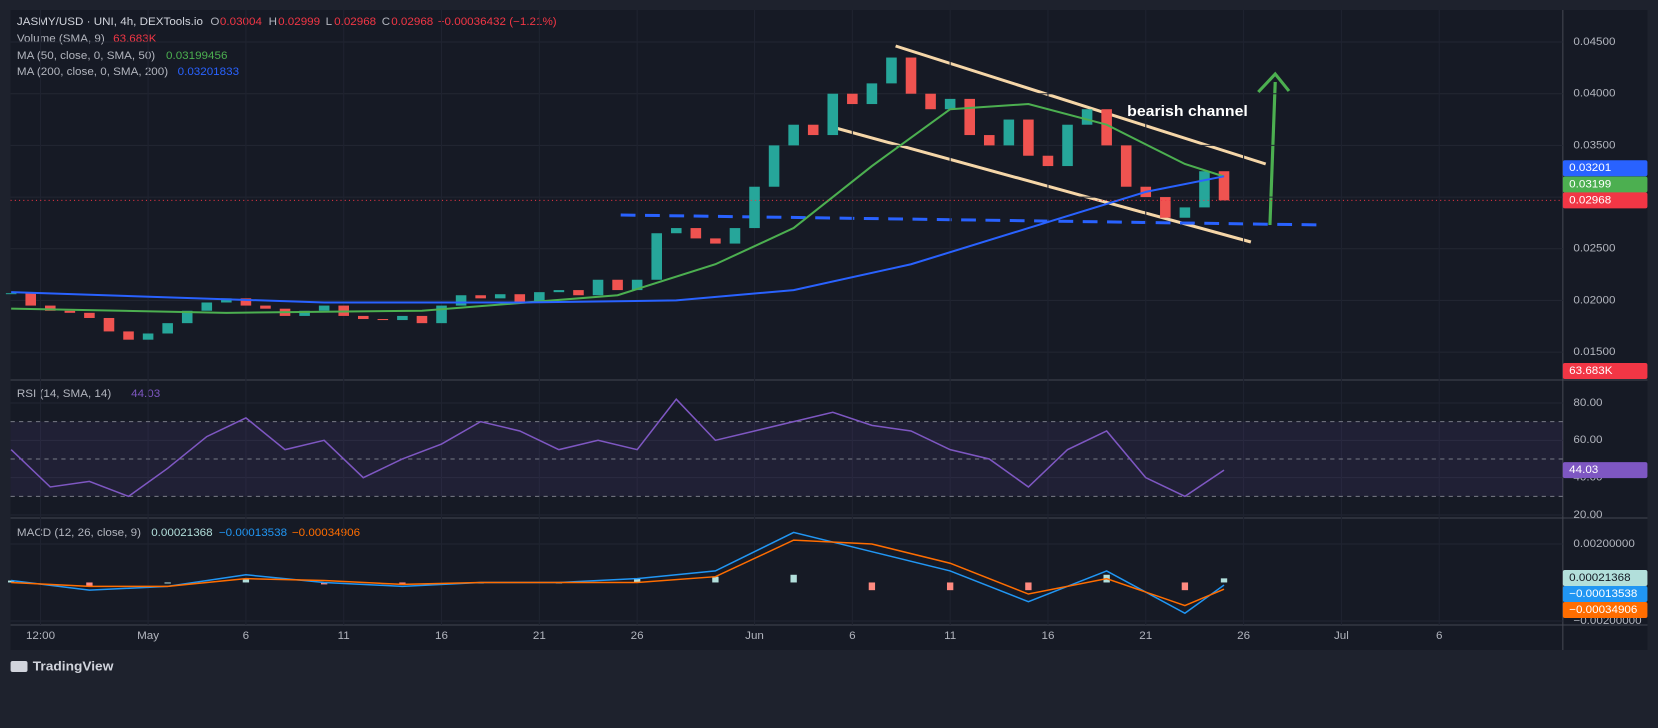 Image resolution: width=1658 pixels, height=728 pixels. Describe the element at coordinates (1583, 470) in the screenshot. I see `price-badge-label: 44.03` at that location.